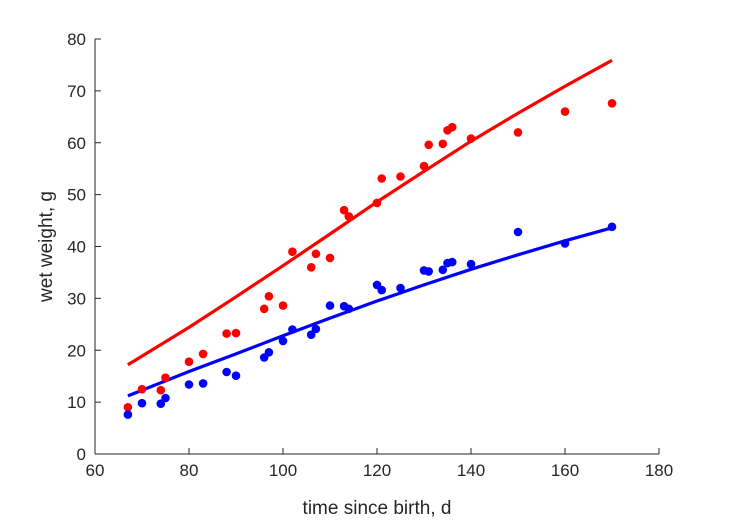  What do you see at coordinates (76, 91) in the screenshot?
I see `y-tick-label: 70` at bounding box center [76, 91].